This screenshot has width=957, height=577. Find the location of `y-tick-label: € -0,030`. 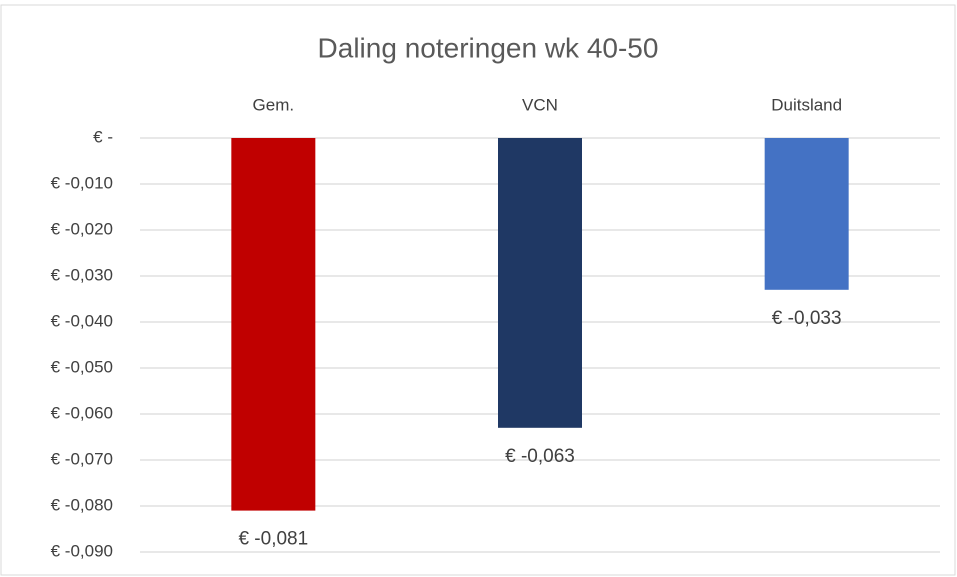

y-tick-label: € -0,030 is located at coordinates (82, 274).